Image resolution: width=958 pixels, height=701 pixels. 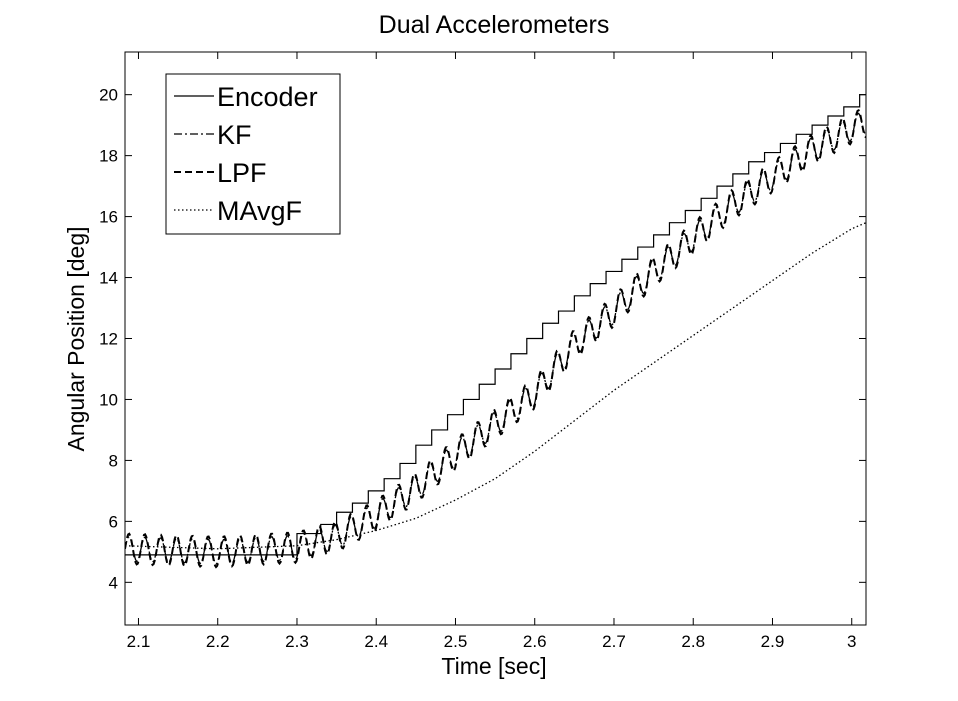 I want to click on x-tick-label: 2.1, so click(x=139, y=641).